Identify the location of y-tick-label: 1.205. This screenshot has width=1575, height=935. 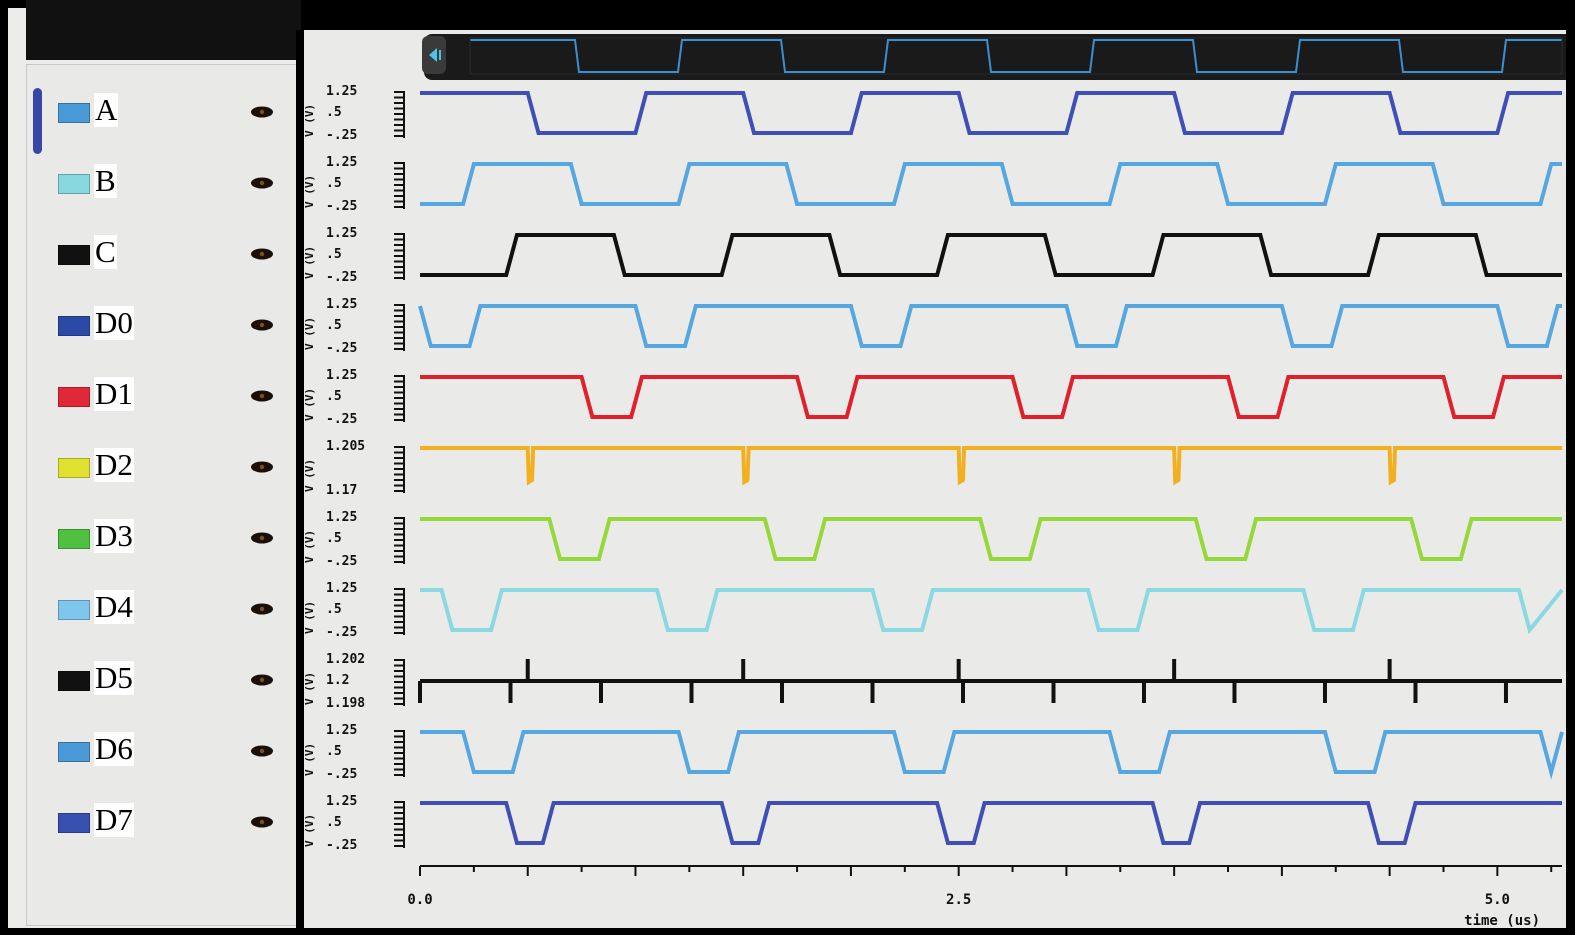
(345, 446).